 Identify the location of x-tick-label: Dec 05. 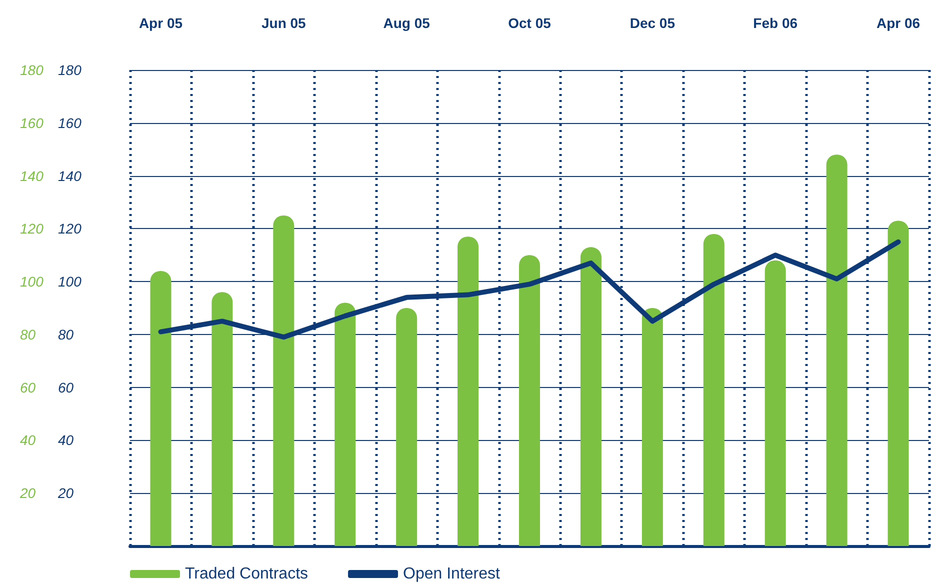
(653, 23).